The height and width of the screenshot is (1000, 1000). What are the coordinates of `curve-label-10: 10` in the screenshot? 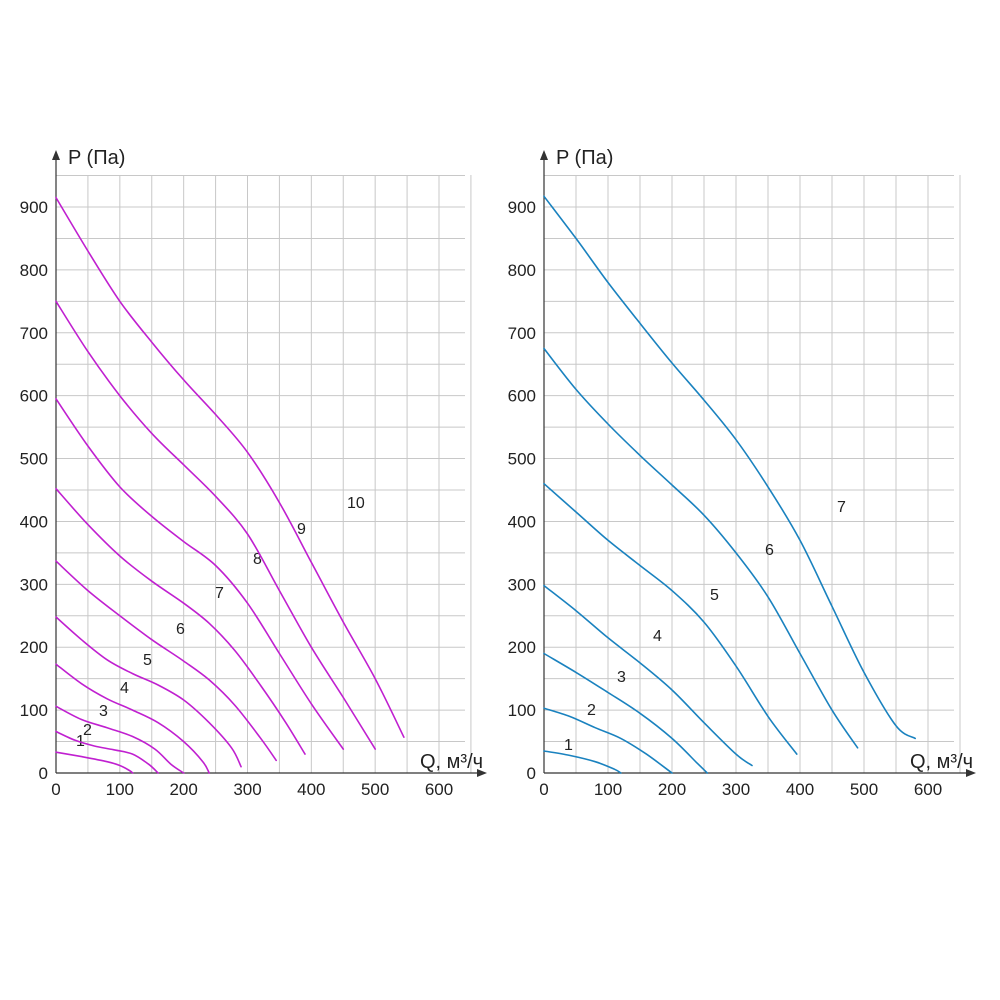 It's located at (356, 503).